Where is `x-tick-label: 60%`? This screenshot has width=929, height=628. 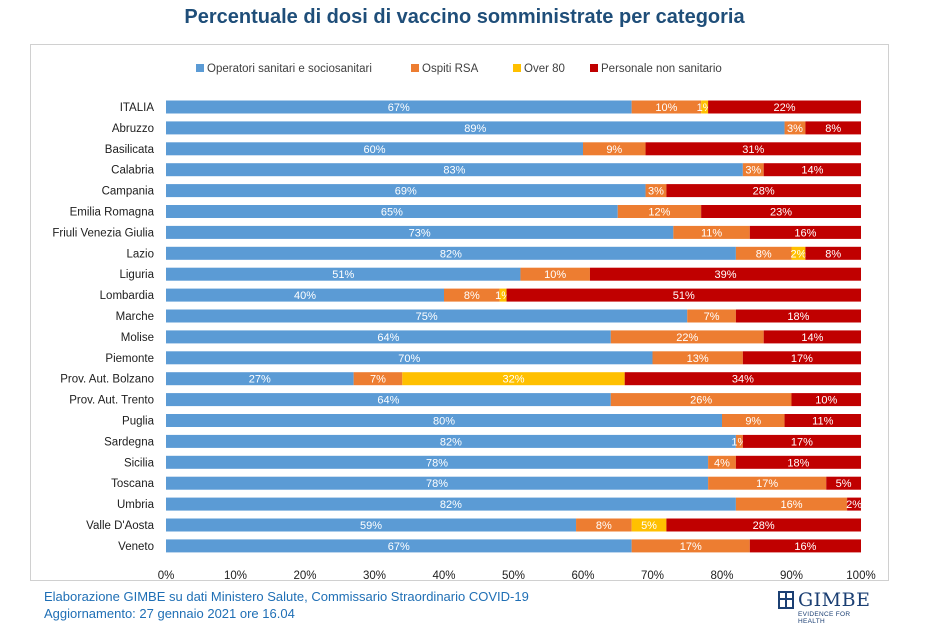 x-tick-label: 60% is located at coordinates (582, 576).